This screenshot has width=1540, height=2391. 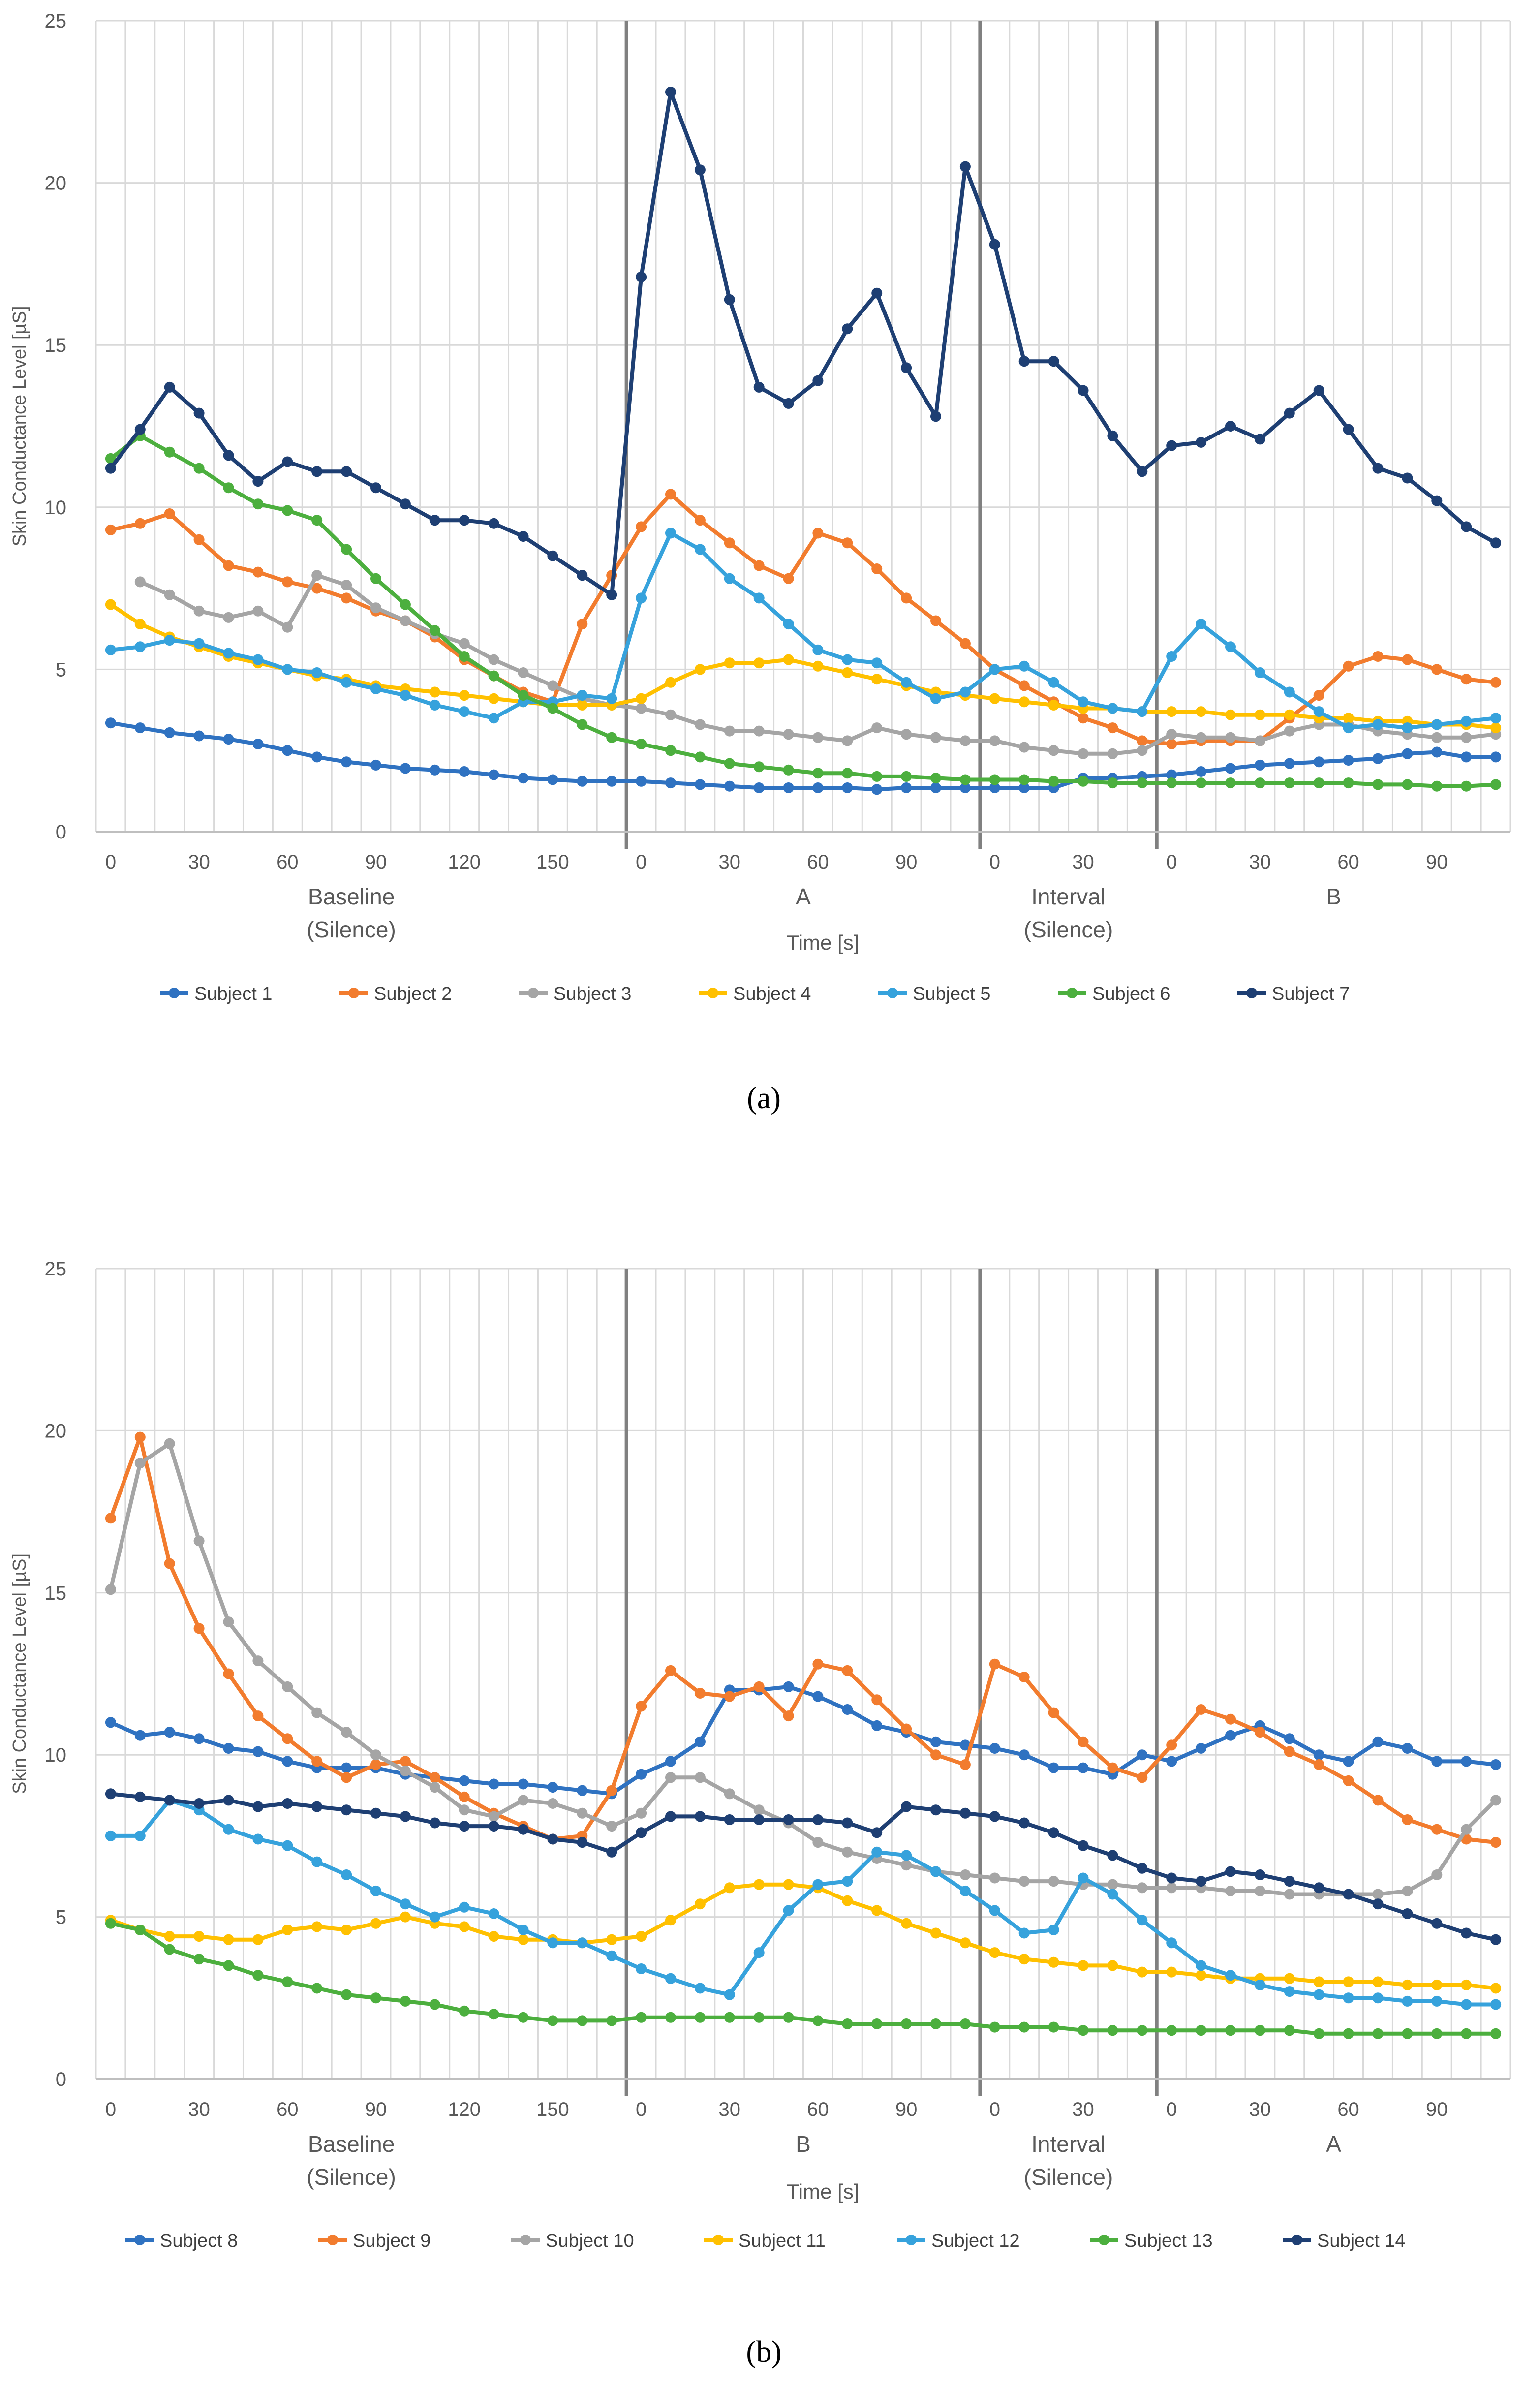 I want to click on x-tick-label: 120, so click(x=464, y=2109).